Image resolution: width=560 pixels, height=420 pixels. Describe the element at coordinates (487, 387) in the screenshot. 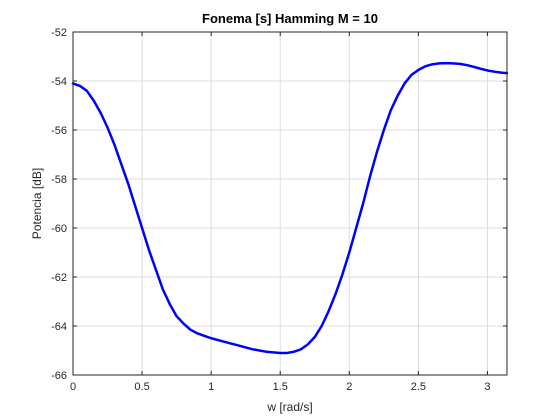

I see `x-tick-label: 3` at that location.